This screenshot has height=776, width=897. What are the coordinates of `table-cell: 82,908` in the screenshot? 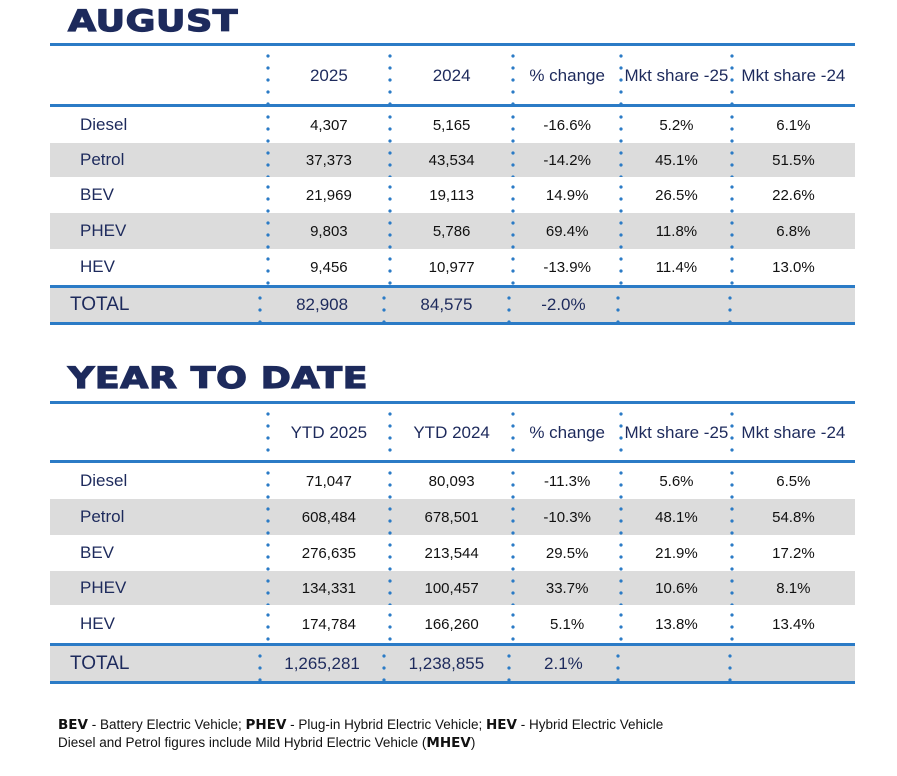 It's located at (321, 305).